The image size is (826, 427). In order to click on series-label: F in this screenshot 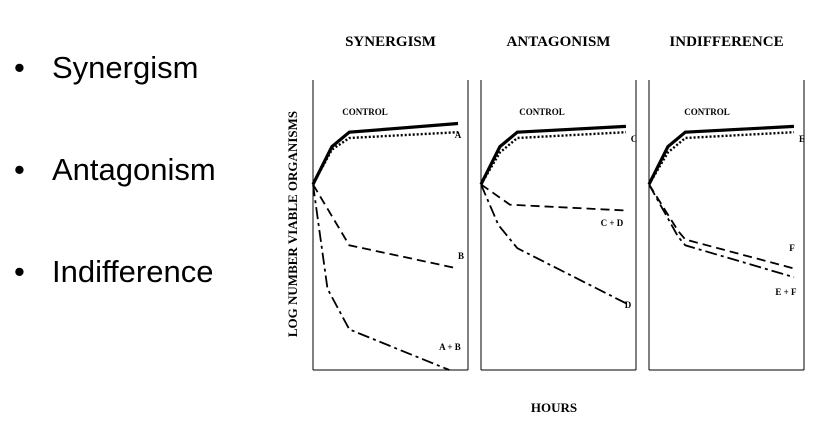, I will do `click(792, 248)`.